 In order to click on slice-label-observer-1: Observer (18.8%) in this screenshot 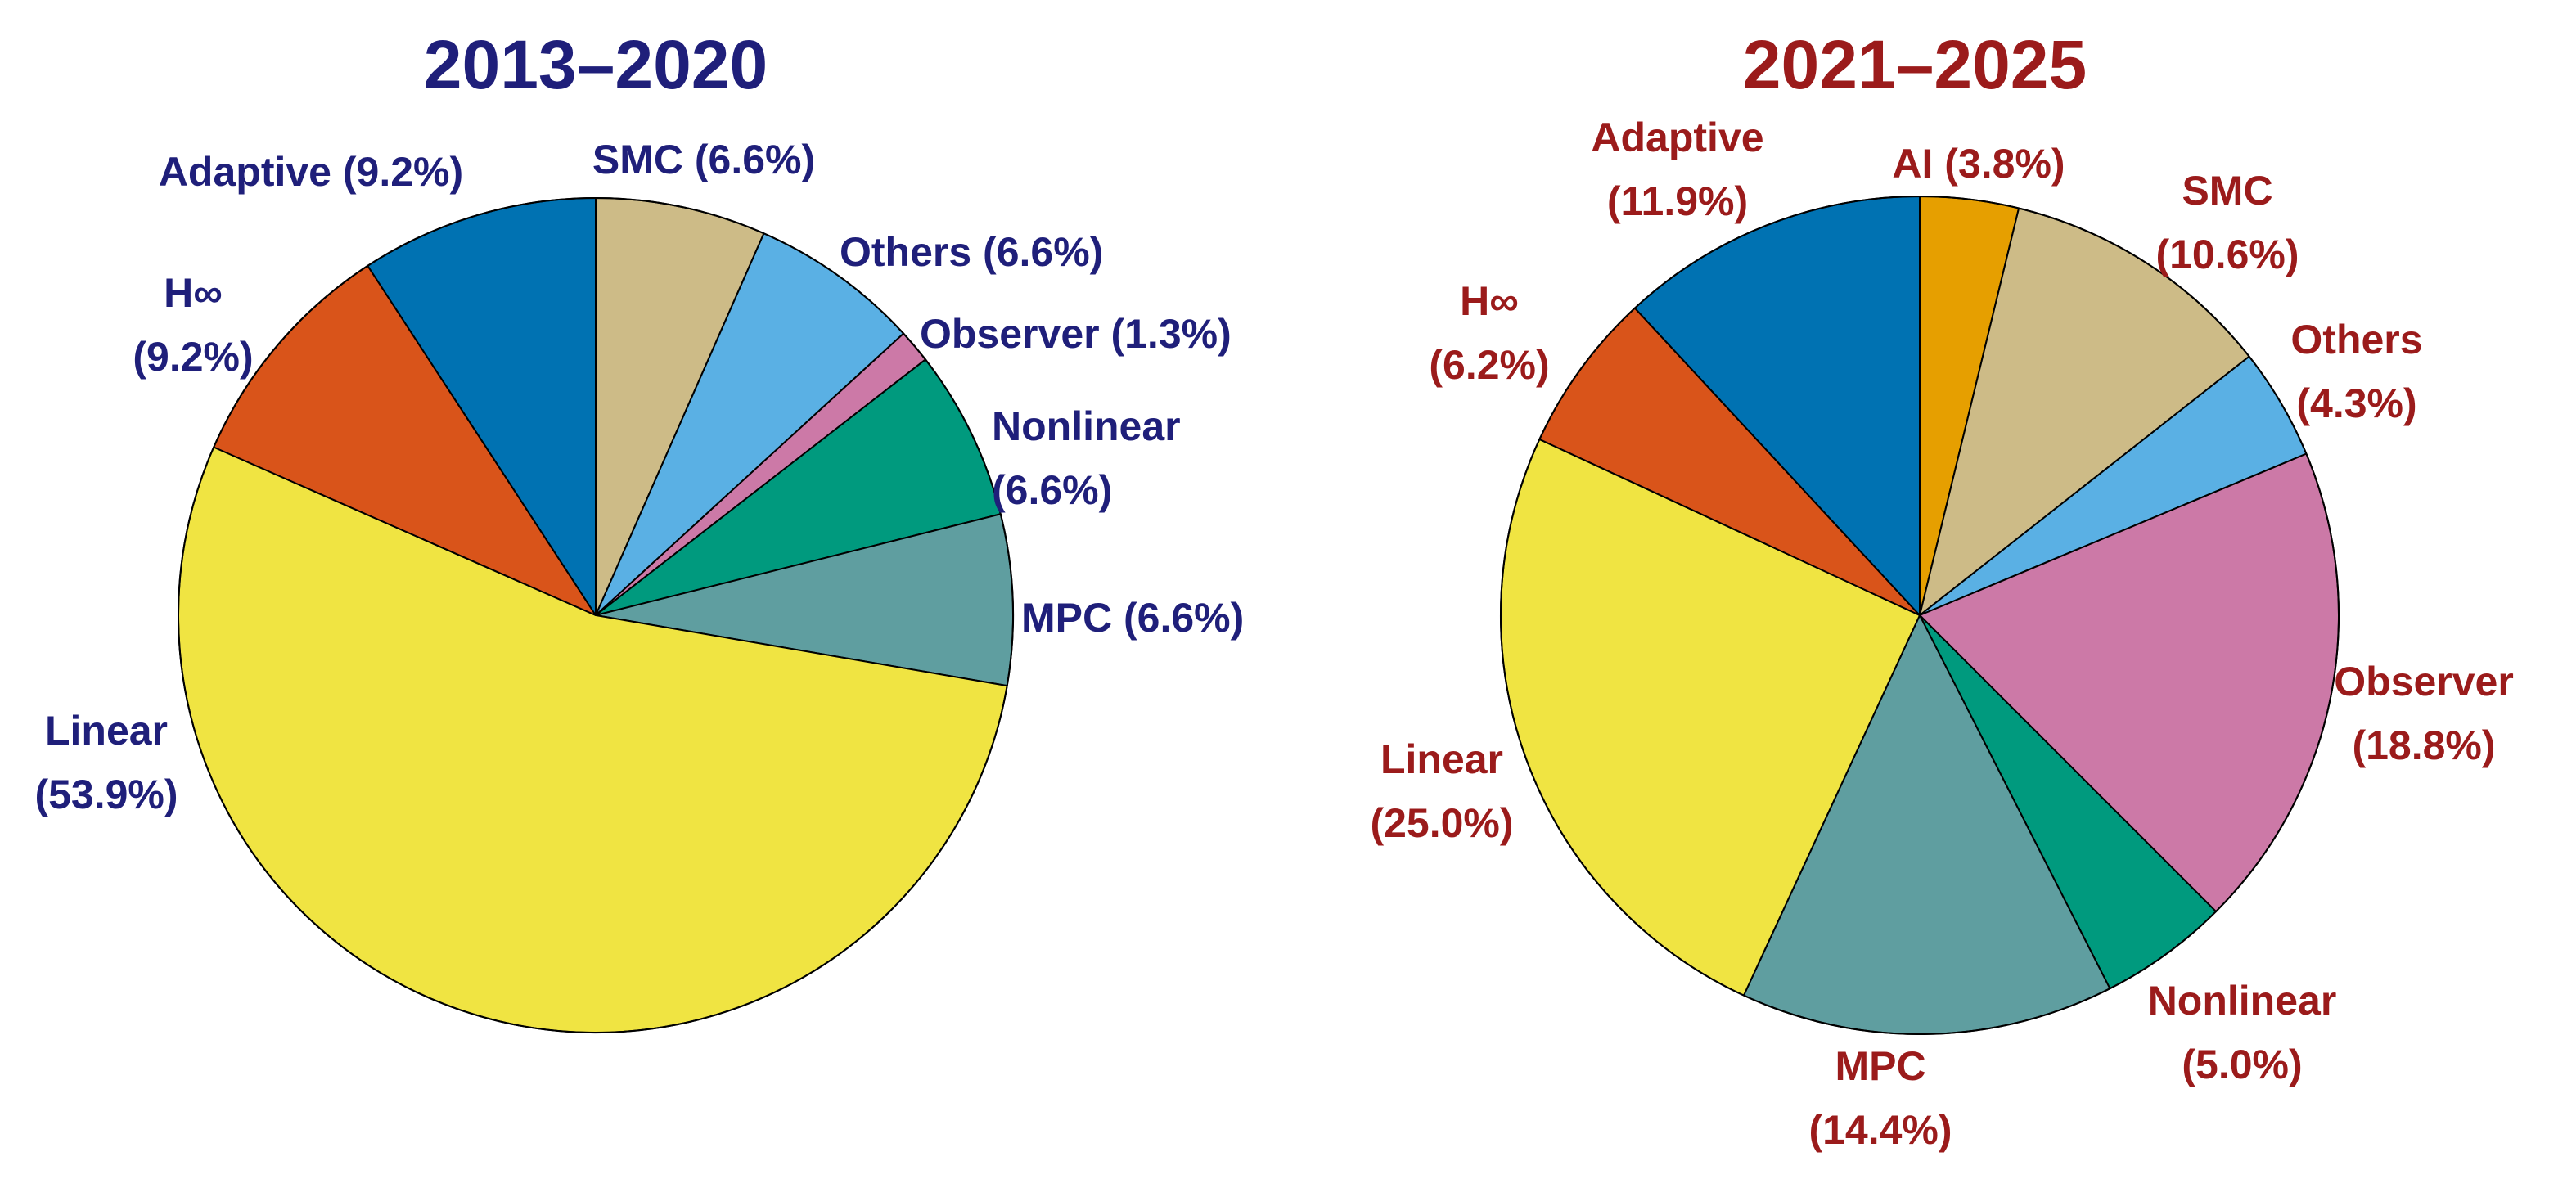, I will do `click(2424, 714)`.